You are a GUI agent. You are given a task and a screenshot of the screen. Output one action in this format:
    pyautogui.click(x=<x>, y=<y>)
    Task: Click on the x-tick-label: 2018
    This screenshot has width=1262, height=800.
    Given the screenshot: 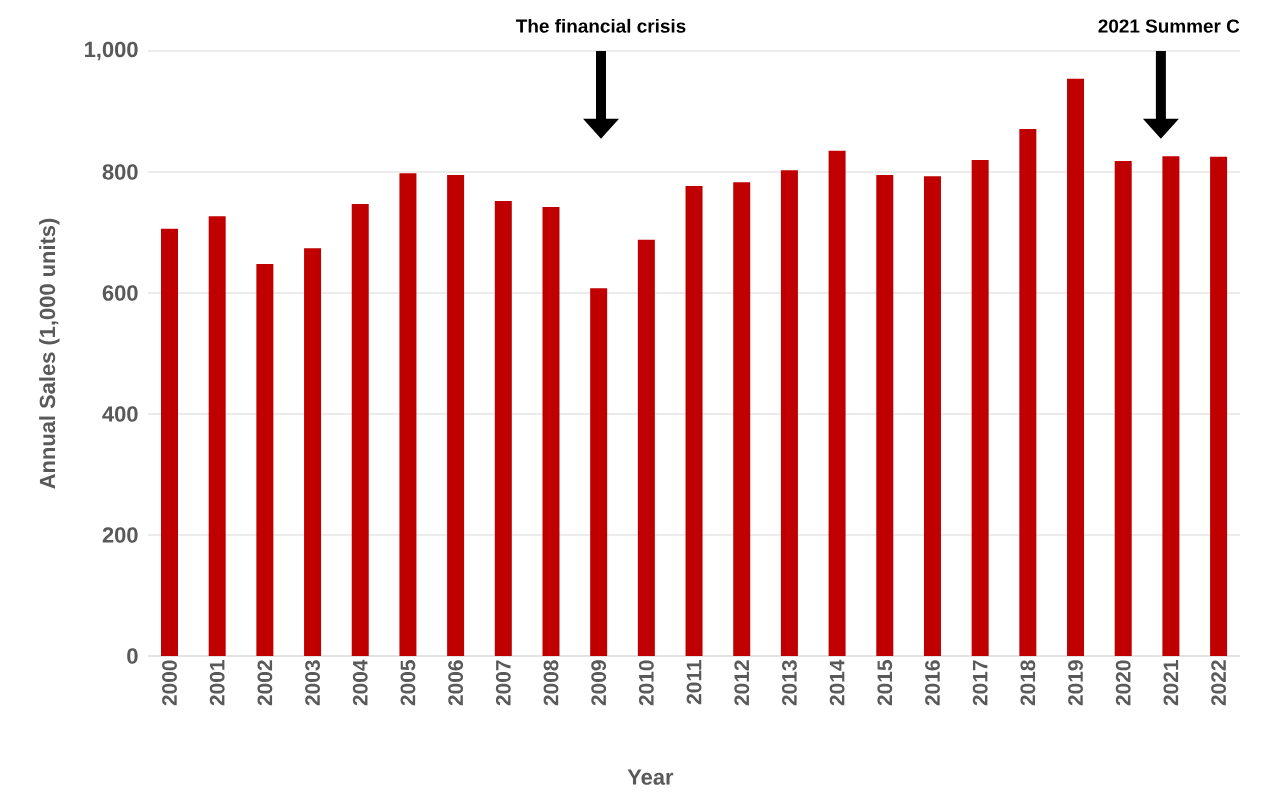 What is the action you would take?
    pyautogui.click(x=1028, y=683)
    